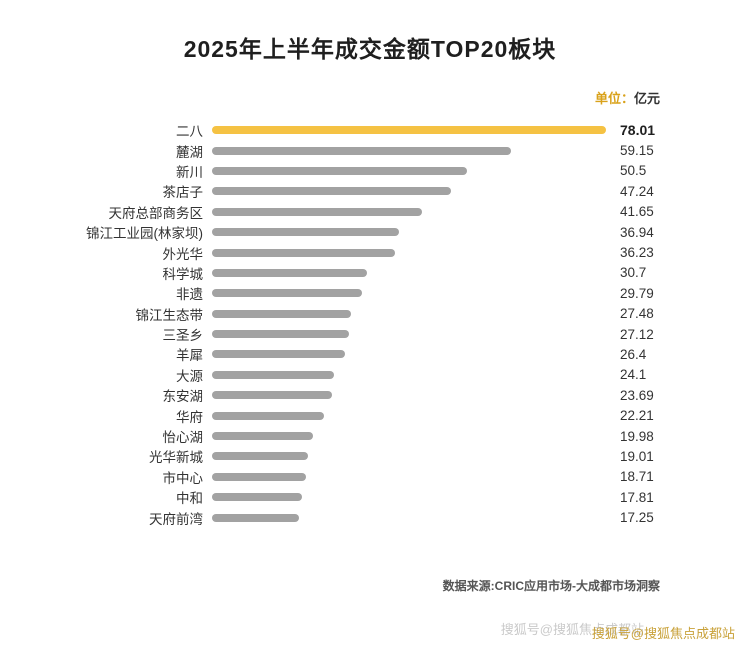 This screenshot has width=740, height=648. What do you see at coordinates (183, 397) in the screenshot?
I see `category-label: 东安湖` at bounding box center [183, 397].